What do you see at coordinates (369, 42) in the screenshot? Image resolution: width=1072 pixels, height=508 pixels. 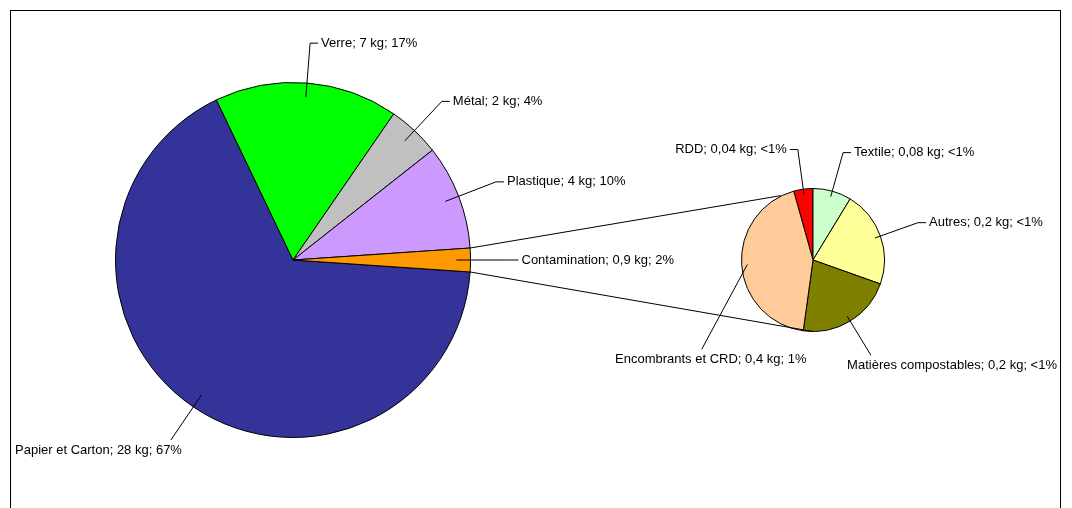 I see `slice-label: Verre; 7 kg; 17%` at bounding box center [369, 42].